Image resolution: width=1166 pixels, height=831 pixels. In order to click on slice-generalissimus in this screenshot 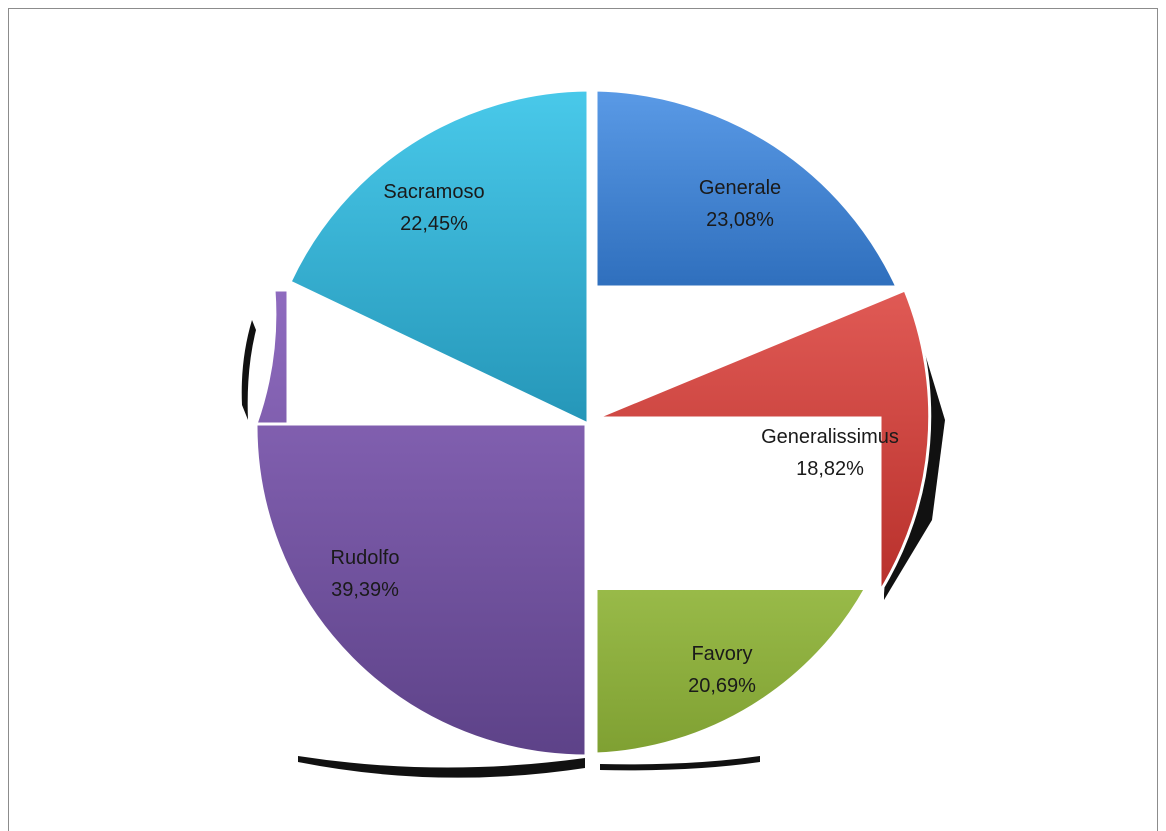, I will do `click(763, 443)`.